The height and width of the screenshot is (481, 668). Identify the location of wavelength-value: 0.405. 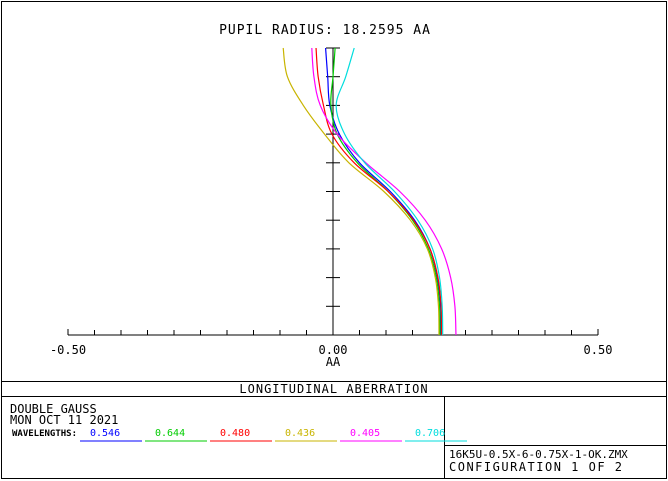
(365, 433).